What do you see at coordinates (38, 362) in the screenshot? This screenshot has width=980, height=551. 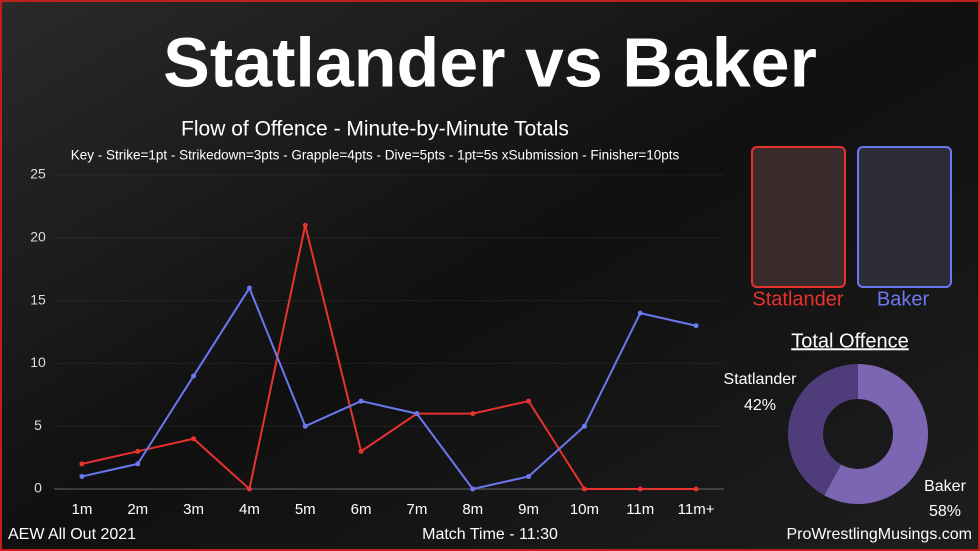 I see `y-tick-label: 10` at bounding box center [38, 362].